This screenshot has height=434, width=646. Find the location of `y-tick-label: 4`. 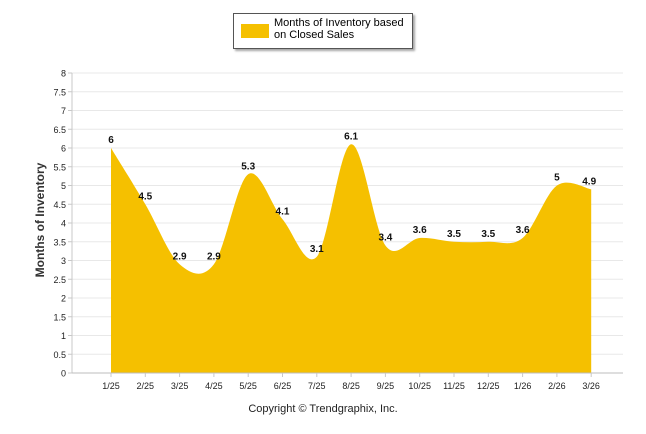

y-tick-label: 4 is located at coordinates (63, 224).